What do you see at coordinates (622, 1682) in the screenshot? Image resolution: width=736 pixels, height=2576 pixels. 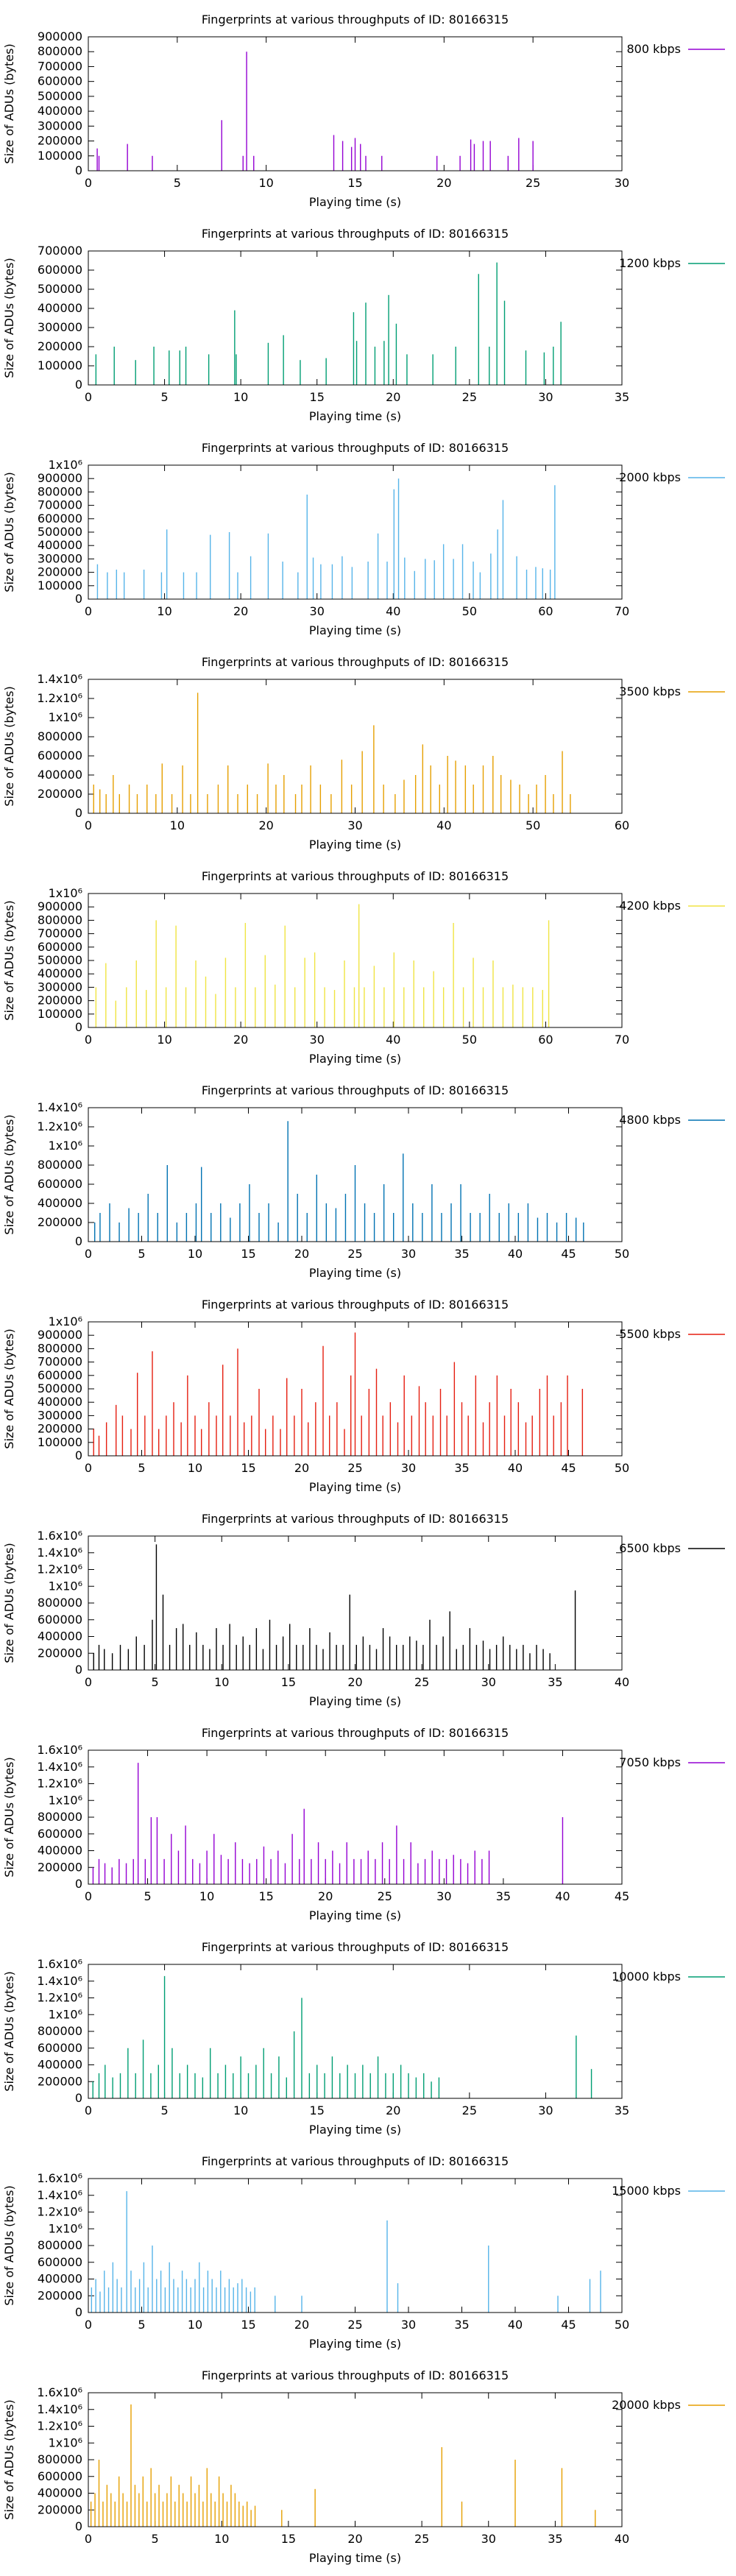 I see `x-tick-label: 40` at bounding box center [622, 1682].